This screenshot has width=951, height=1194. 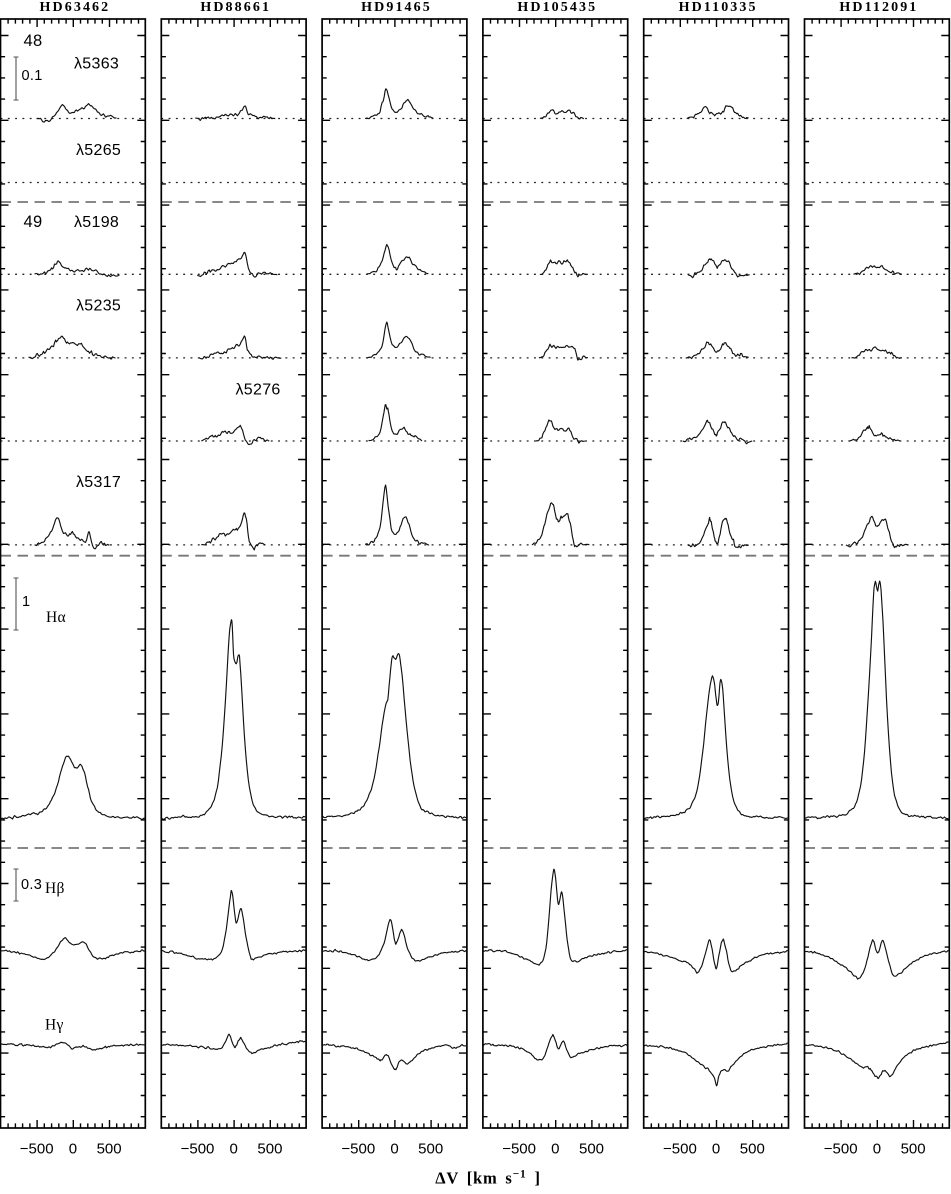 What do you see at coordinates (98, 306) in the screenshot?
I see `svg-text: λ5235` at bounding box center [98, 306].